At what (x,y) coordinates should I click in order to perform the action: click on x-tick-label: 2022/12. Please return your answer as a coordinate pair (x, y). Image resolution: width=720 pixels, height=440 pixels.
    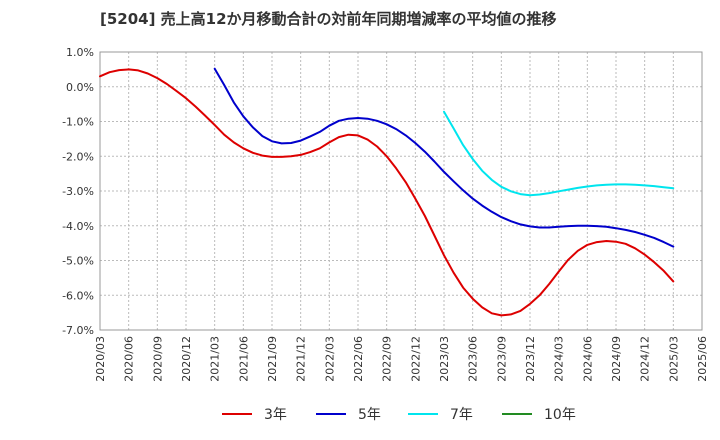
    Looking at the image, I should click on (415, 359).